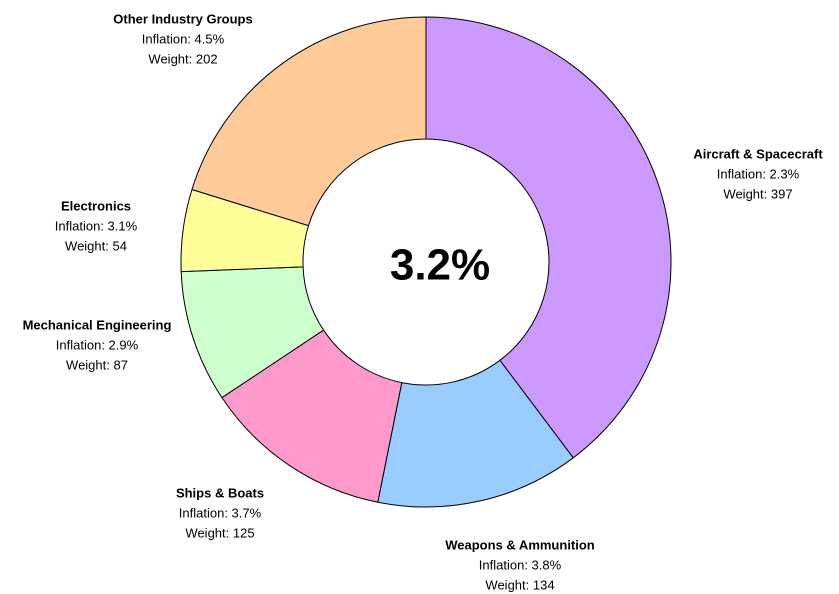 The width and height of the screenshot is (839, 594). Describe the element at coordinates (183, 38) in the screenshot. I see `slice-inflation: Inflation: 4.5%` at that location.